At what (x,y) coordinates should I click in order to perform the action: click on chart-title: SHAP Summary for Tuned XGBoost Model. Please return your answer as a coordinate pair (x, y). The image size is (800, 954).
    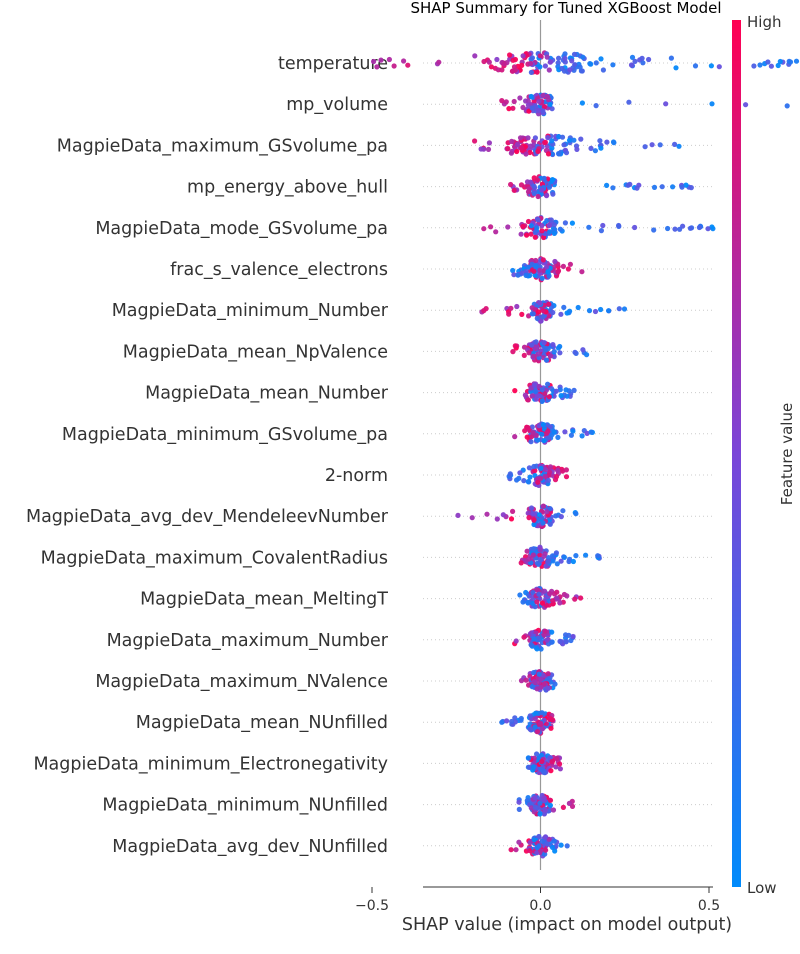
    Looking at the image, I should click on (566, 8).